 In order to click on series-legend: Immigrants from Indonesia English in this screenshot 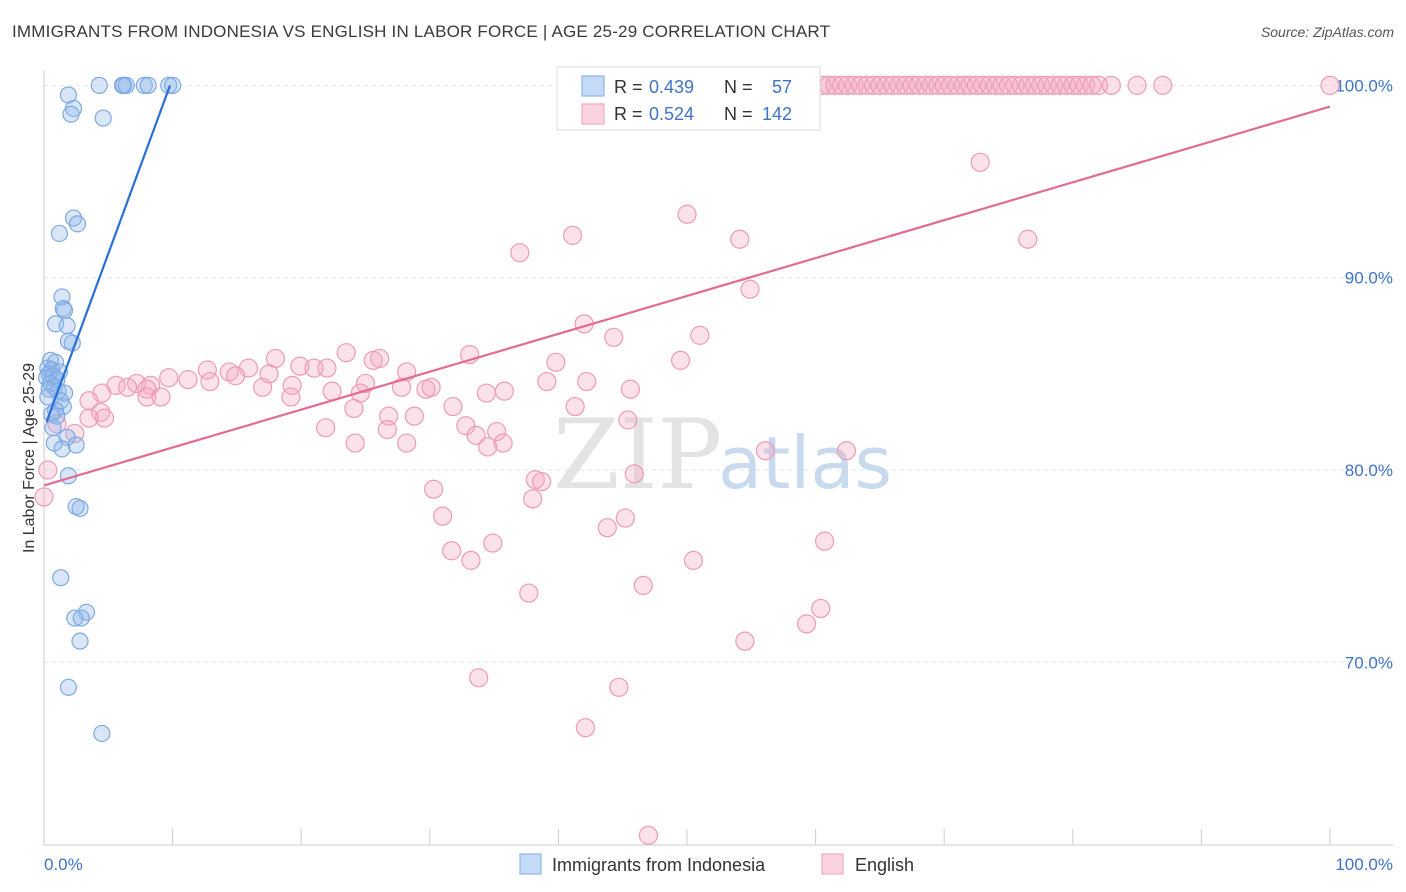, I will do `click(716, 864)`.